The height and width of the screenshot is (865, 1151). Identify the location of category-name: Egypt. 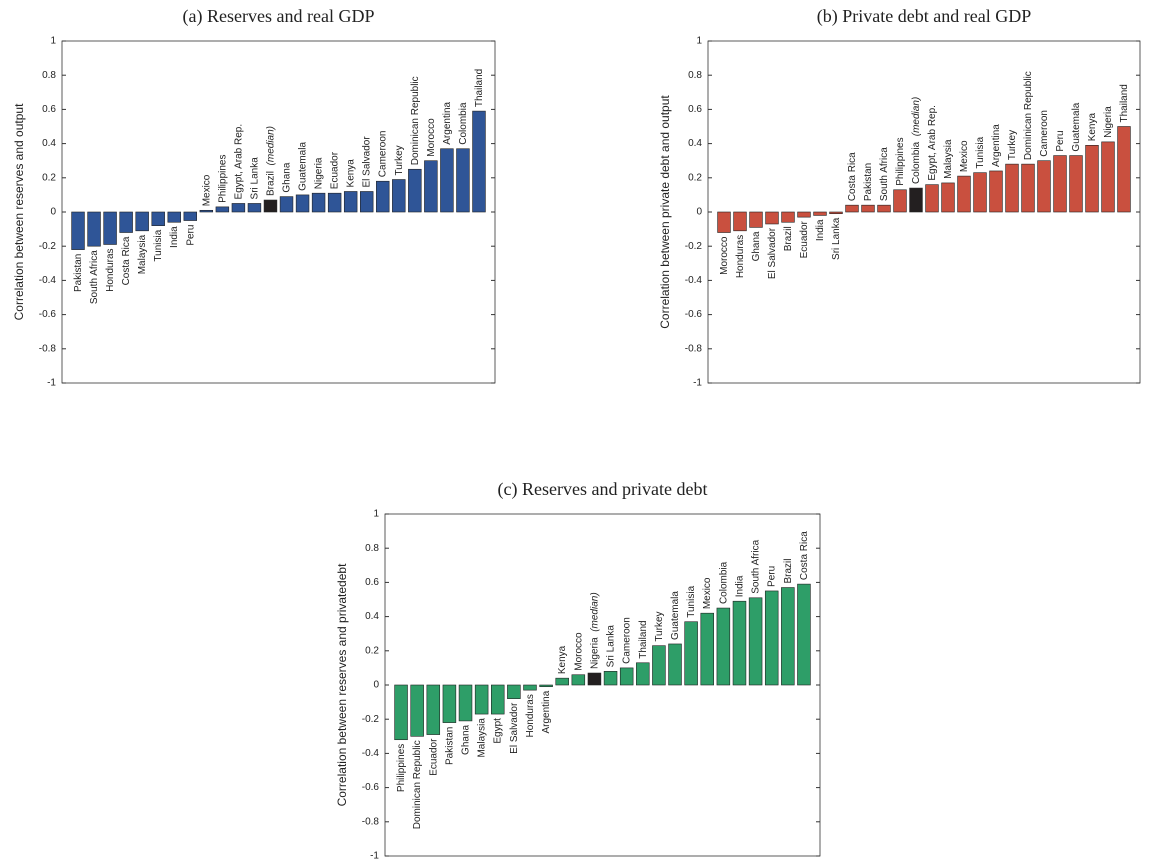
(497, 731).